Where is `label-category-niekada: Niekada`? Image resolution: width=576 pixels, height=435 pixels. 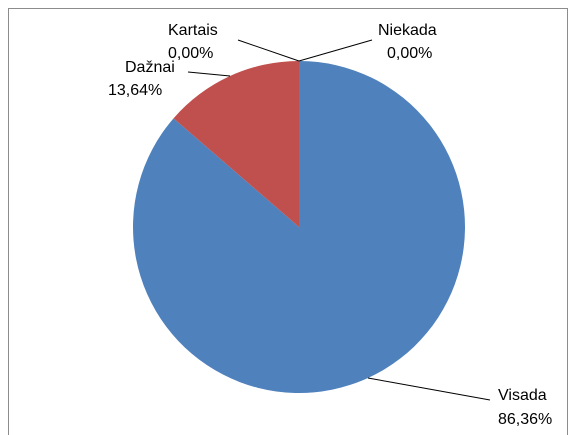 label-category-niekada: Niekada is located at coordinates (407, 30).